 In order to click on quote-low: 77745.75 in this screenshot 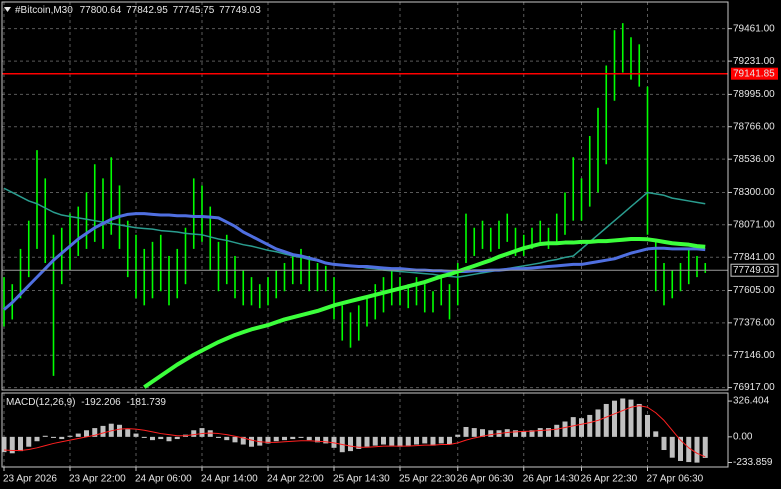, I will do `click(194, 10)`.